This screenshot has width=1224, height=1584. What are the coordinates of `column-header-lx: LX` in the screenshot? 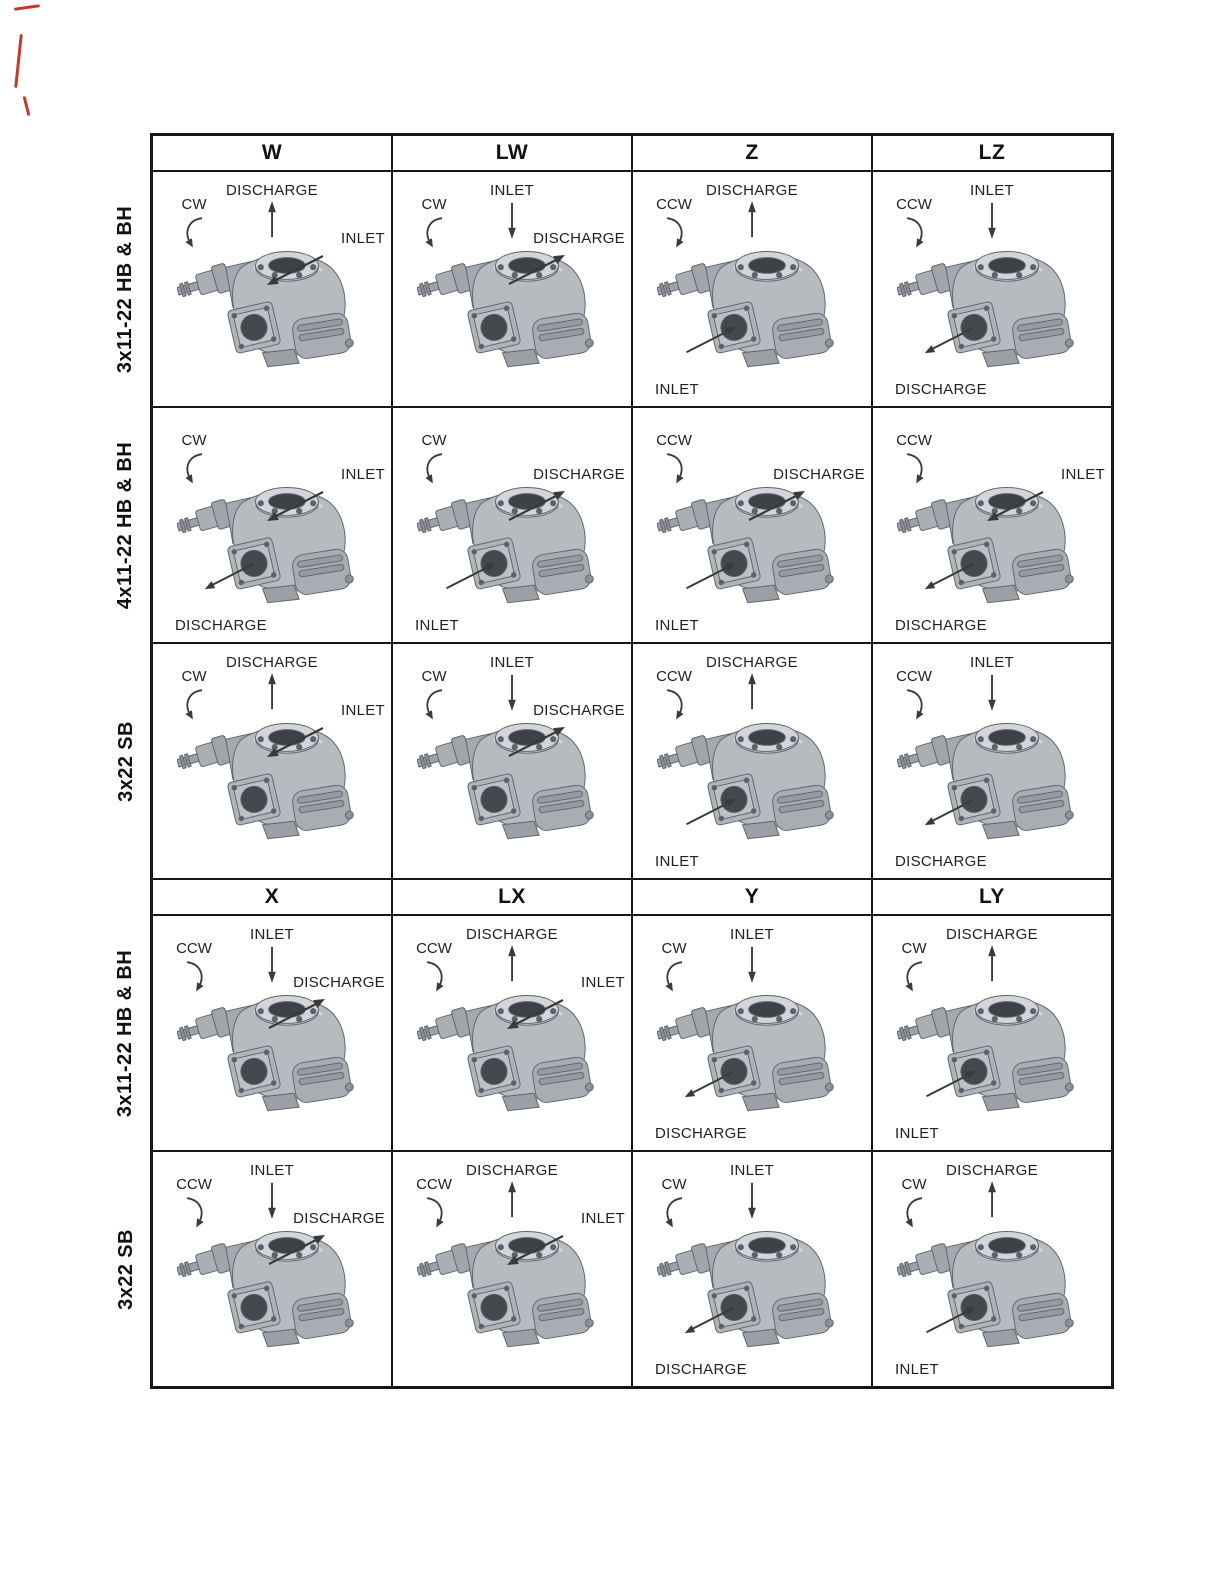 It's located at (512, 897).